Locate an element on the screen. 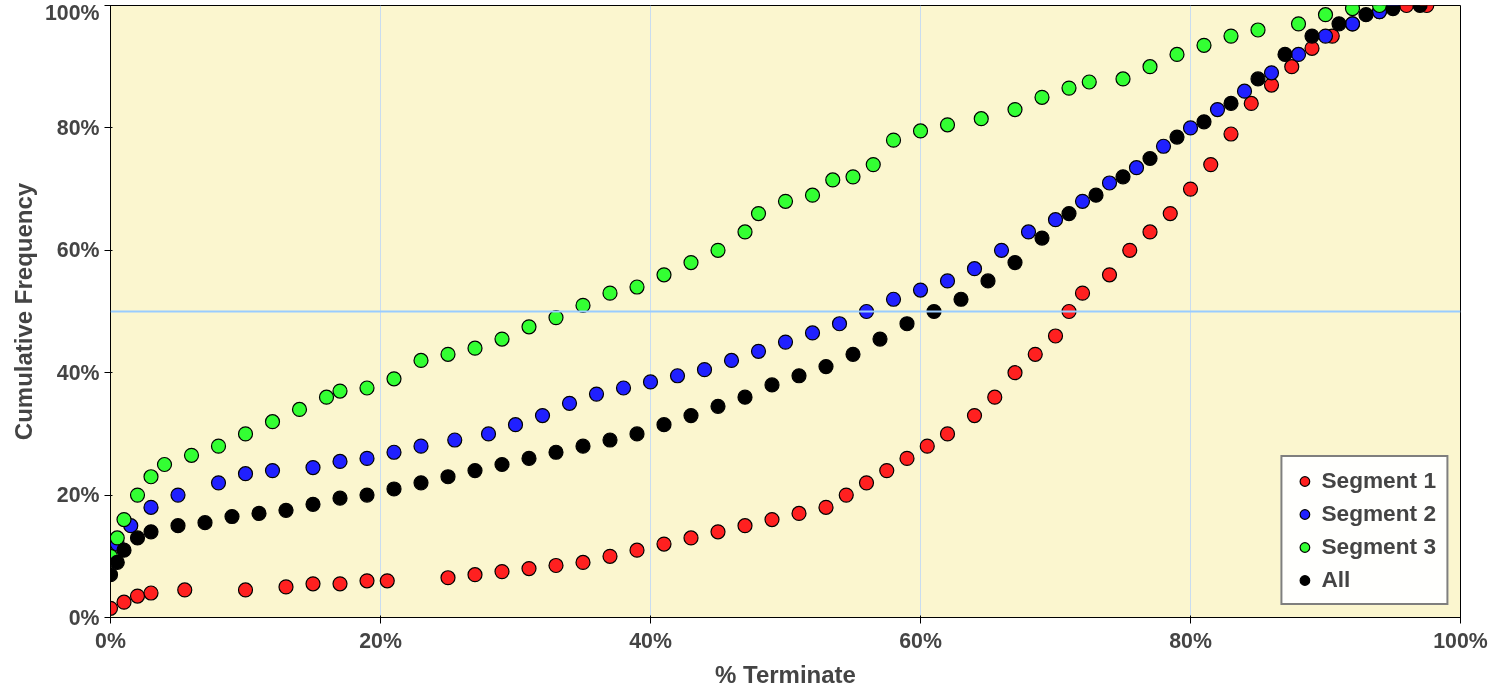  x-tick-label: 100% is located at coordinates (1460, 640).